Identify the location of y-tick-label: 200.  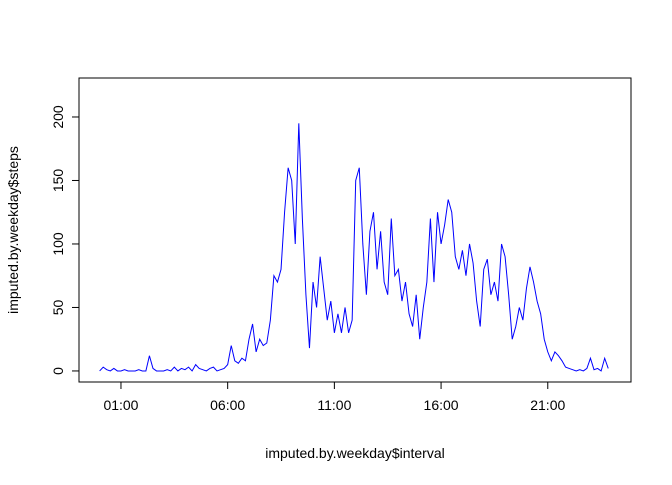
(58, 117).